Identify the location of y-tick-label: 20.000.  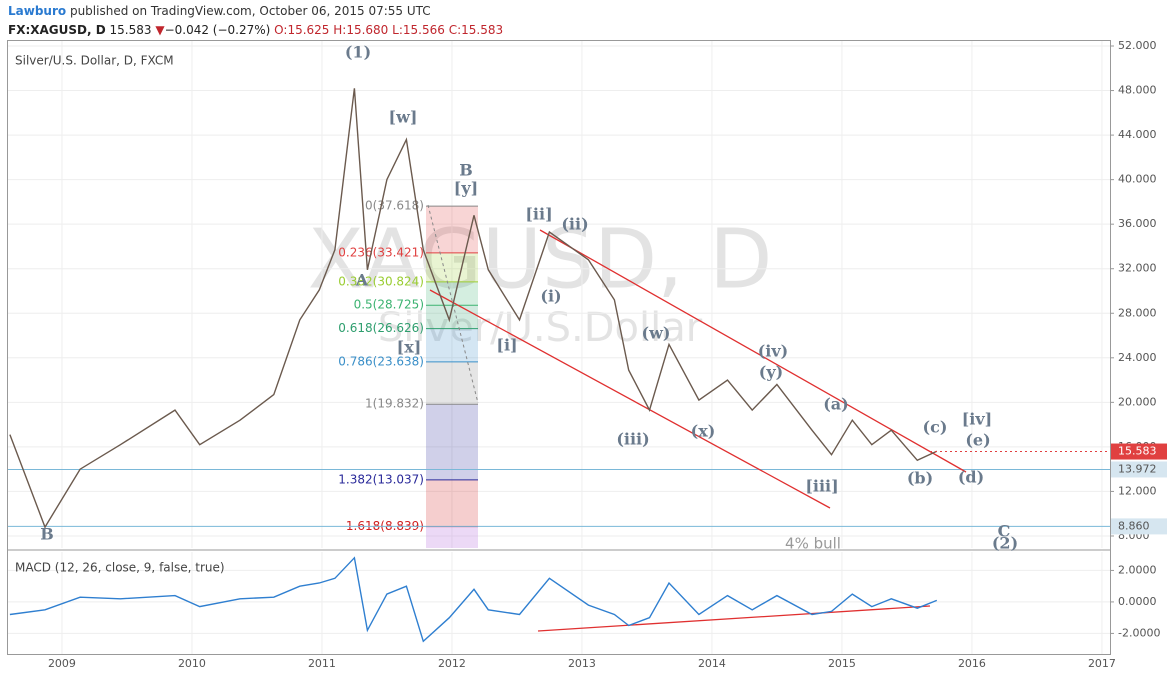
(1137, 401).